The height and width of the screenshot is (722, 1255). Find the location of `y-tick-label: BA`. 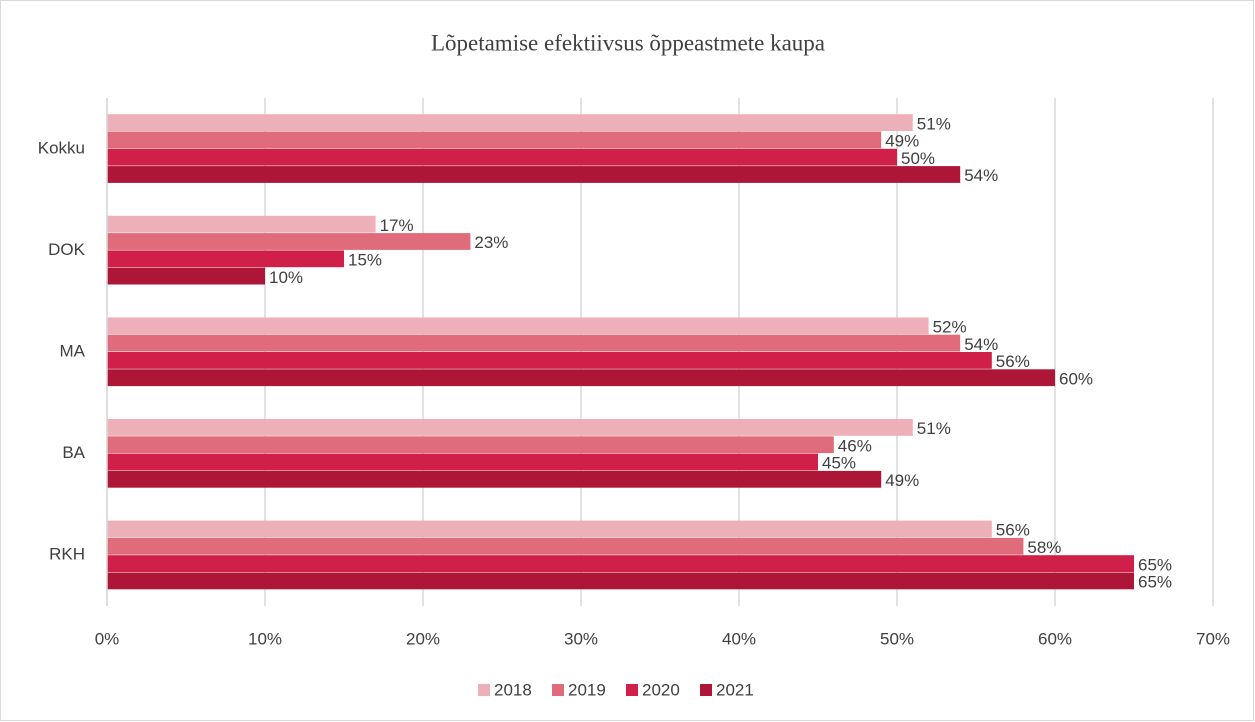

y-tick-label: BA is located at coordinates (73, 452).